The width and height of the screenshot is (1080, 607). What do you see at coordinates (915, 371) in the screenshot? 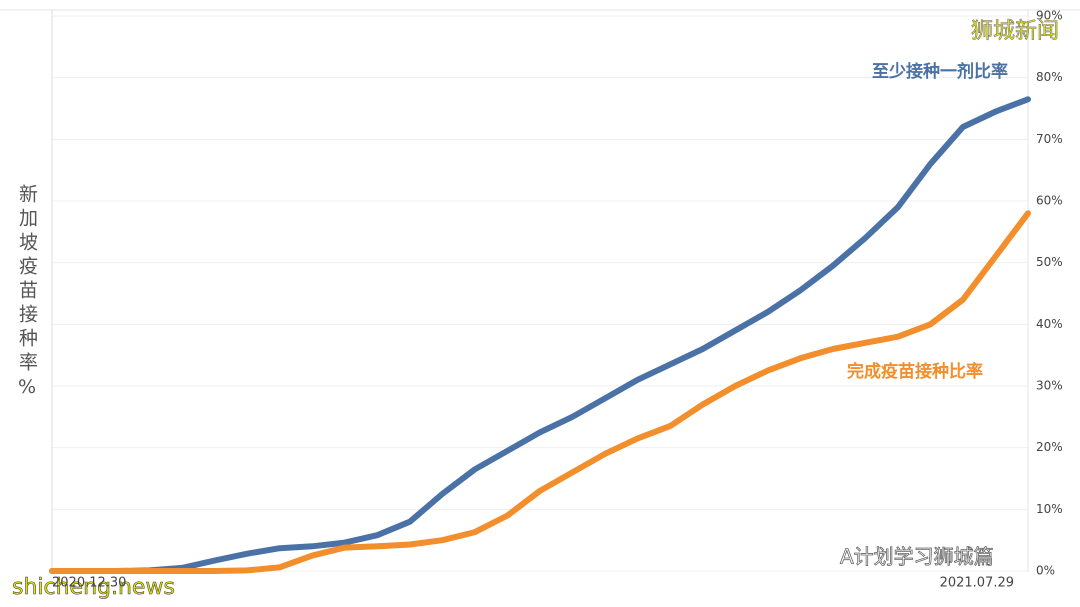
I see `legend-label: 完成疫苗接种比率` at bounding box center [915, 371].